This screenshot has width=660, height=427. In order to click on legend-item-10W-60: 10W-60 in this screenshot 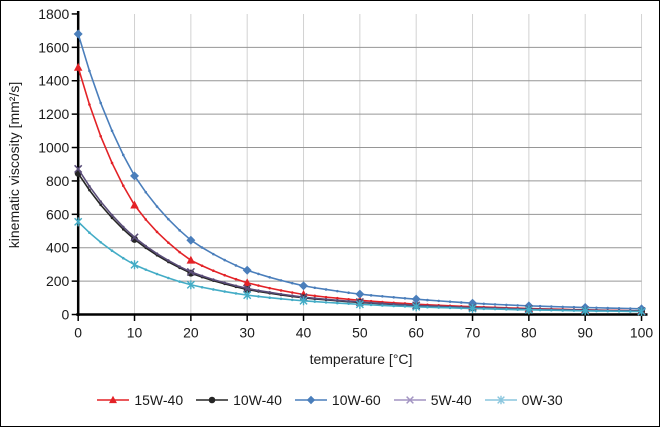, I will do `click(337, 400)`.